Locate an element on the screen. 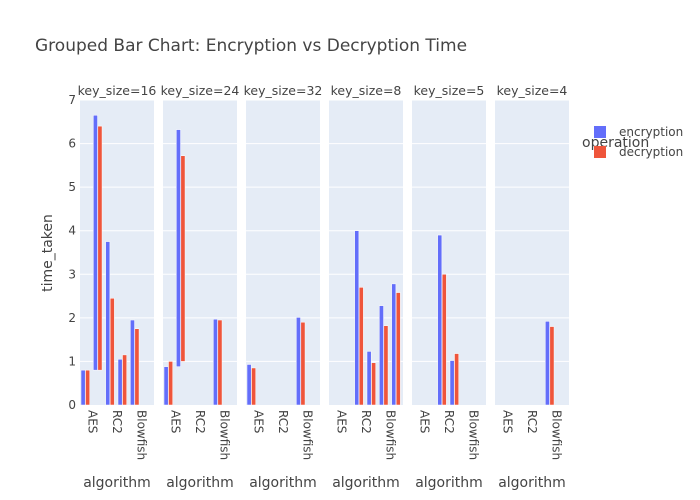 Image resolution: width=700 pixels, height=500 pixels. y-tick-label: 2 is located at coordinates (72, 318).